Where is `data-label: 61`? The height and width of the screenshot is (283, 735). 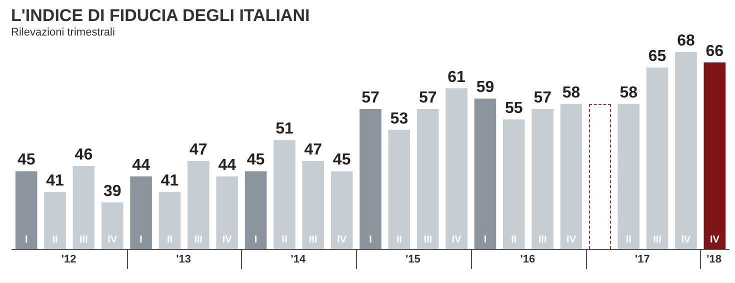
data-label: 61 is located at coordinates (457, 77).